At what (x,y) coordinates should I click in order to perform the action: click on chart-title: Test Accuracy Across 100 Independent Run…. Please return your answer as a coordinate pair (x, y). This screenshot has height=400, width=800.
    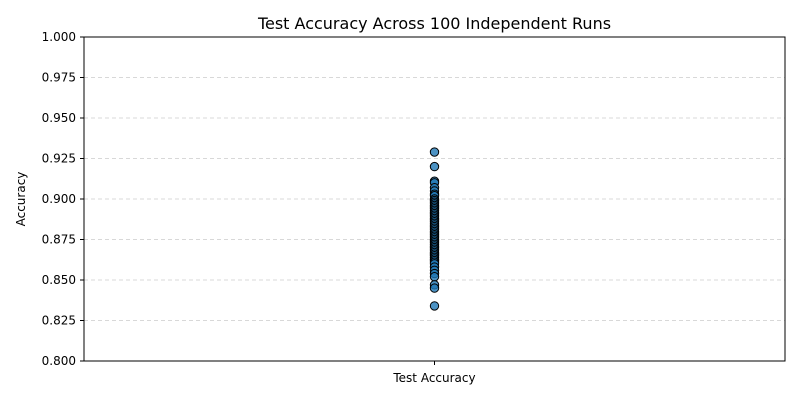
    Looking at the image, I should click on (434, 23).